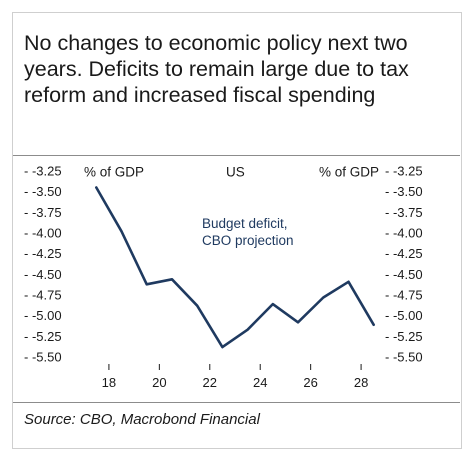 Image resolution: width=475 pixels, height=463 pixels. I want to click on y-tick-label-left: - -4.25, so click(43, 253).